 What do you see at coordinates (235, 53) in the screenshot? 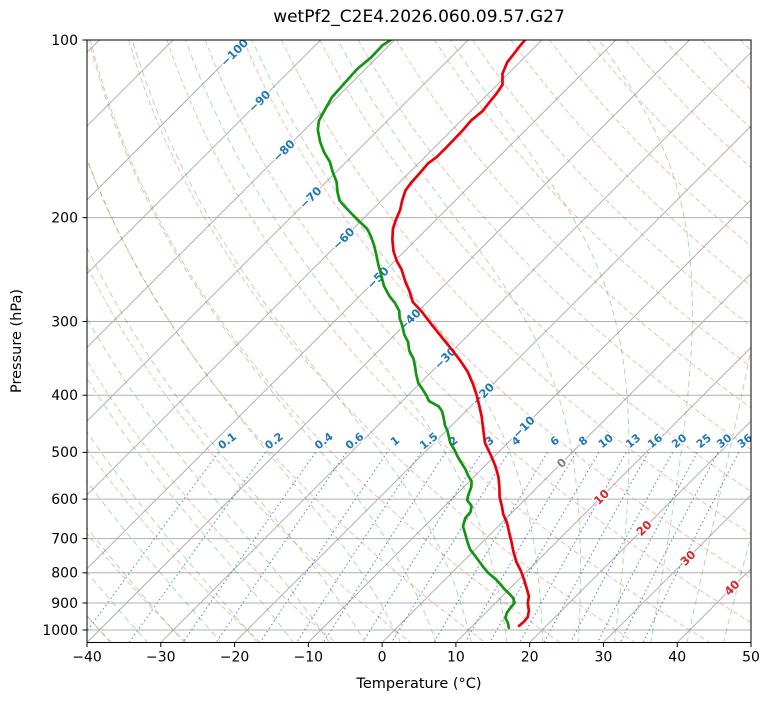
I see `svg-text: −100` at bounding box center [235, 53].